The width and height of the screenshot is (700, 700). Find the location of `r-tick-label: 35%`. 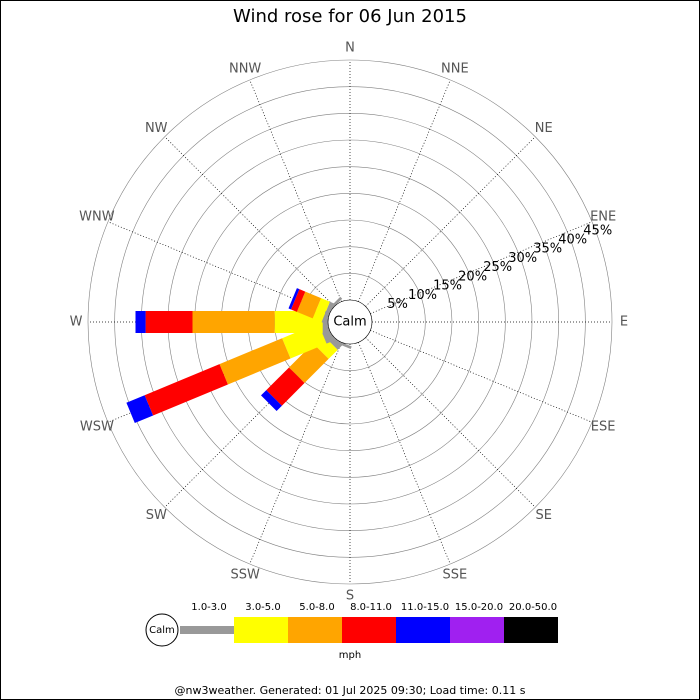

r-tick-label: 35% is located at coordinates (547, 249).